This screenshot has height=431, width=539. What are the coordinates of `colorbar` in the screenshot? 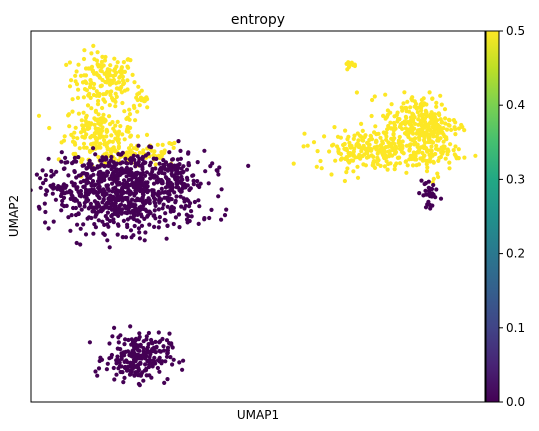 It's located at (492, 216).